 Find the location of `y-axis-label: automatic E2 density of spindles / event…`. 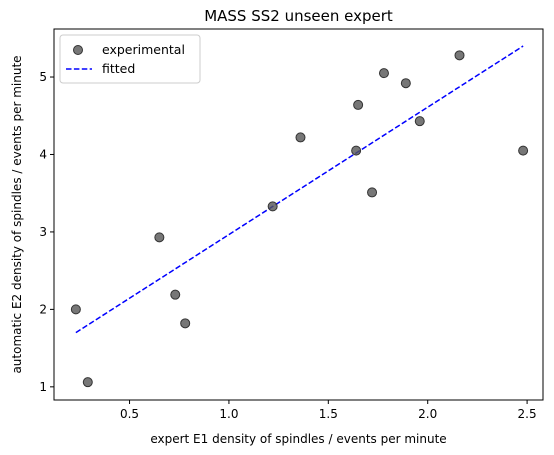

y-axis-label: automatic E2 density of spindles / event… is located at coordinates (17, 214).